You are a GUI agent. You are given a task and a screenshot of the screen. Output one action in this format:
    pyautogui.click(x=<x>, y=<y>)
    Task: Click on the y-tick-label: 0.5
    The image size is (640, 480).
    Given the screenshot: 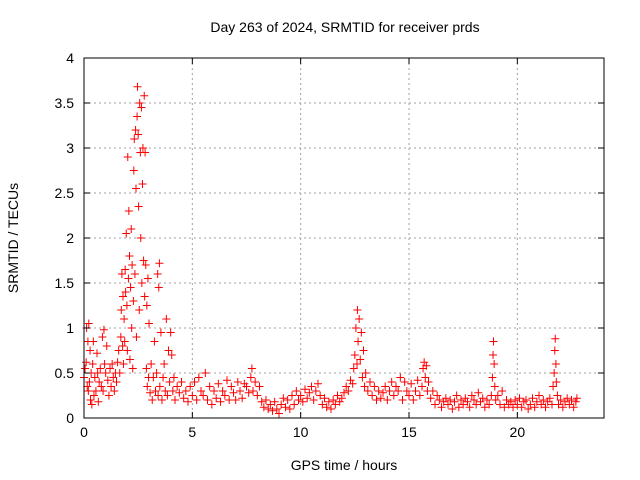 What is the action you would take?
    pyautogui.click(x=65, y=373)
    